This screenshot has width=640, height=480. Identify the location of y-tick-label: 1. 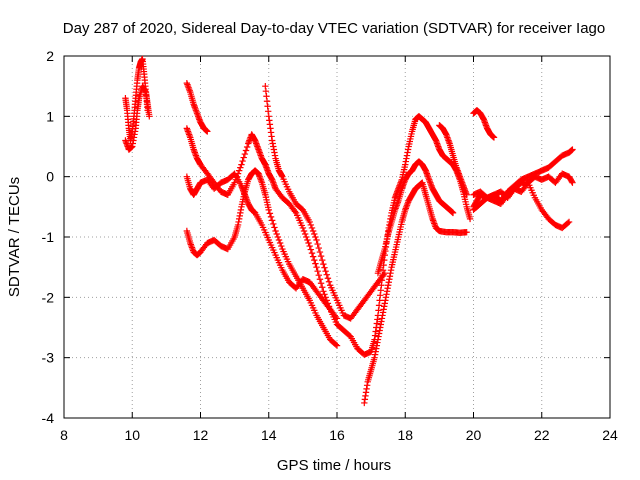
(50, 116).